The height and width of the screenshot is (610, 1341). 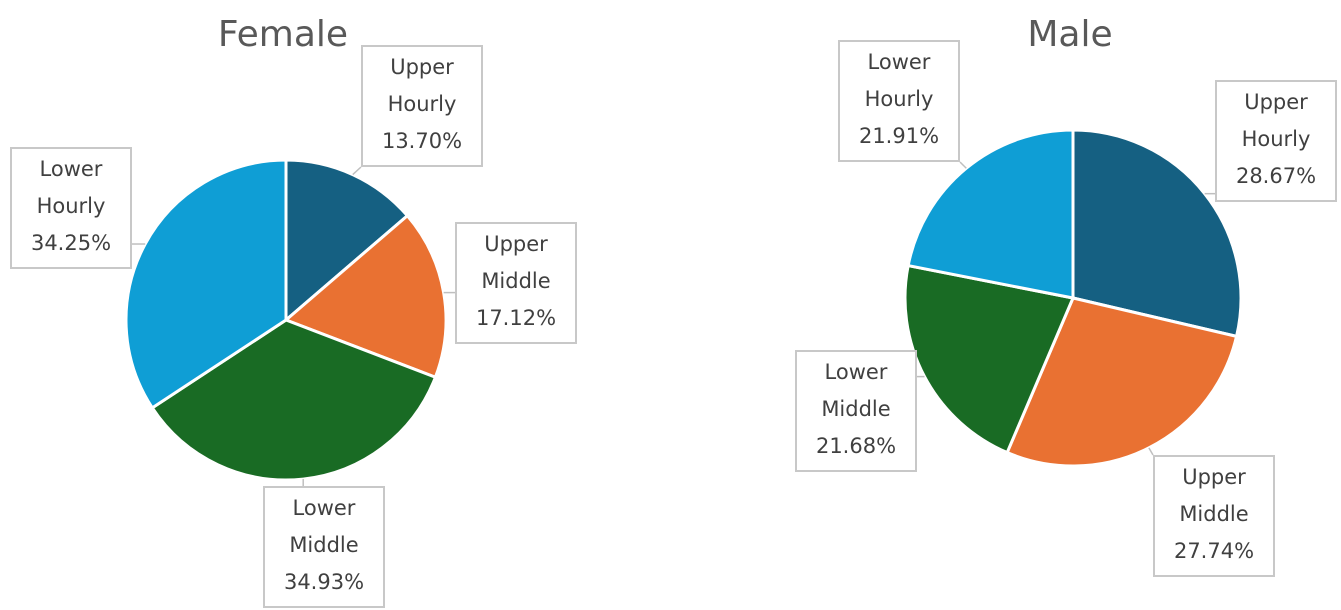 What do you see at coordinates (324, 582) in the screenshot?
I see `label-value: 34.93%` at bounding box center [324, 582].